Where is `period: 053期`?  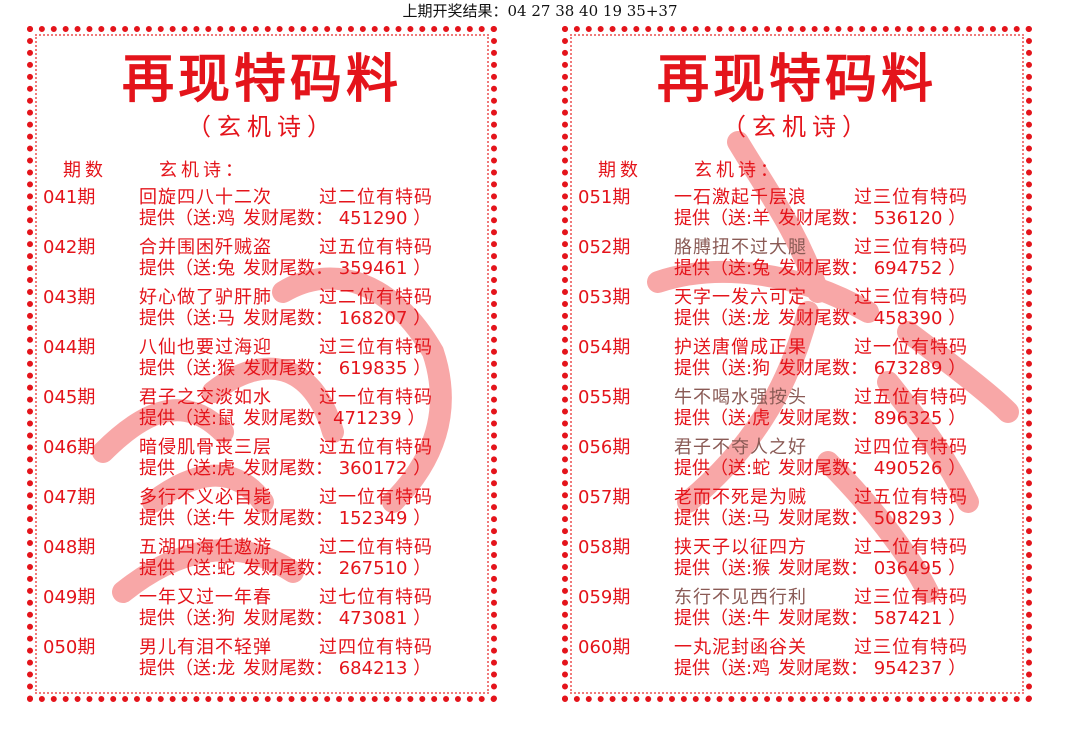 period: 053期 is located at coordinates (604, 297).